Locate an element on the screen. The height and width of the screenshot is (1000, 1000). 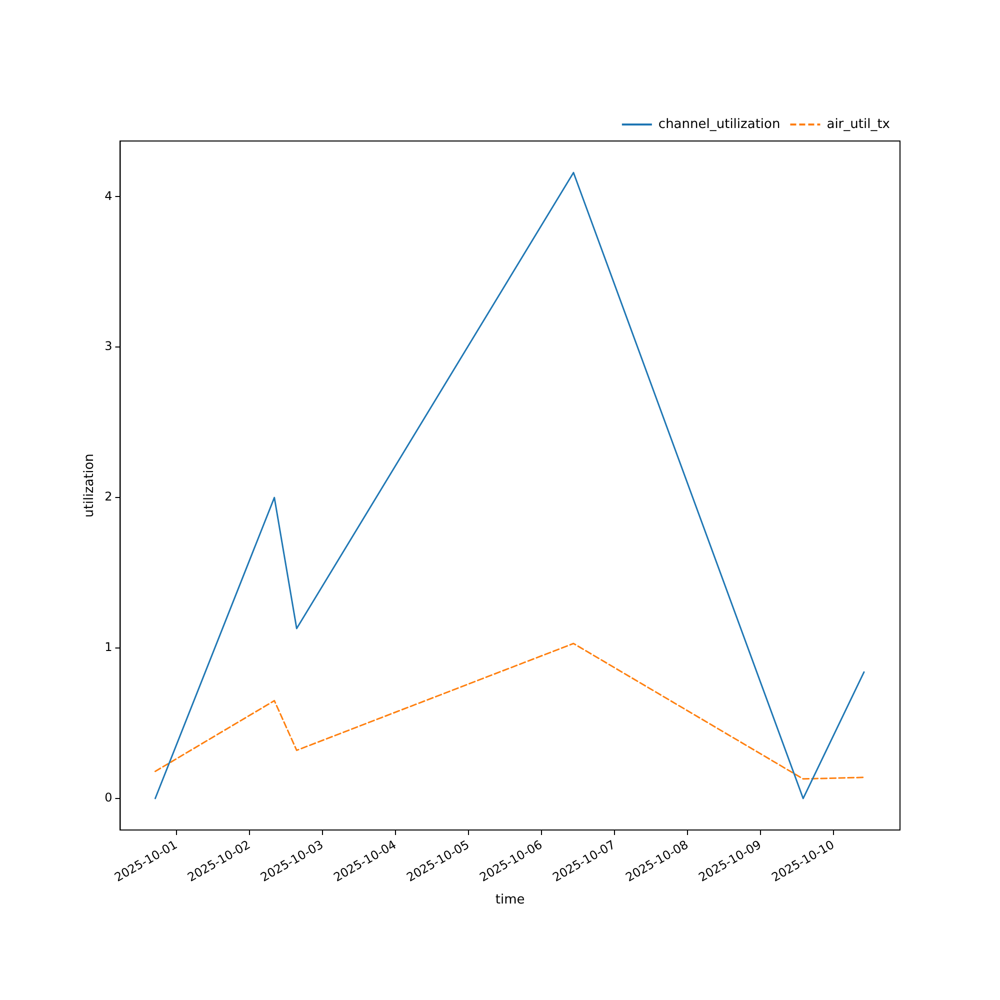
y-axis-title: utilization is located at coordinates (90, 486).